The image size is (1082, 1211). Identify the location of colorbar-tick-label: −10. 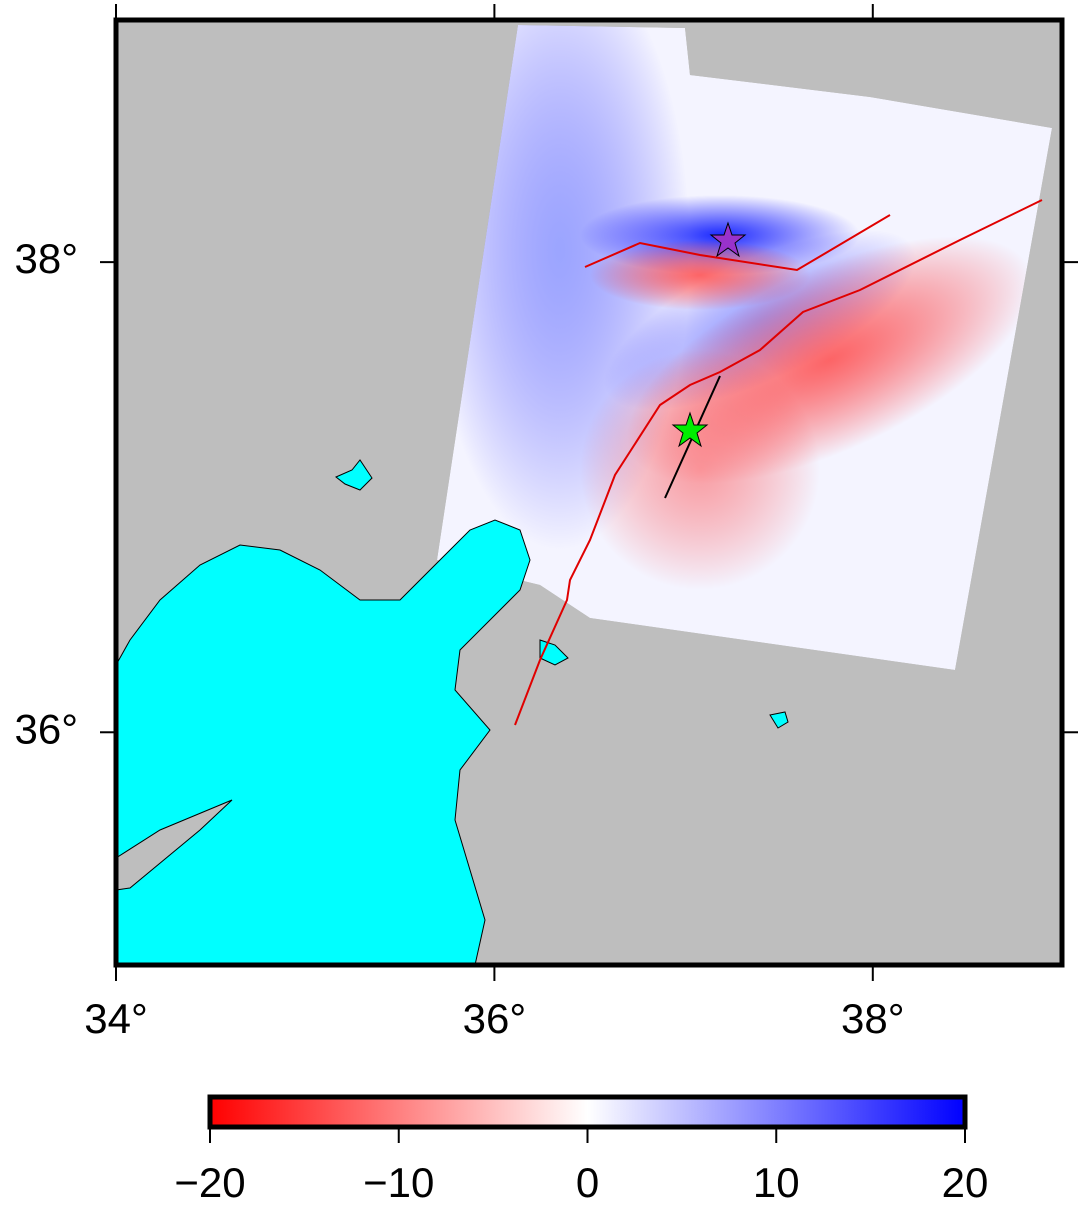
(398, 1182).